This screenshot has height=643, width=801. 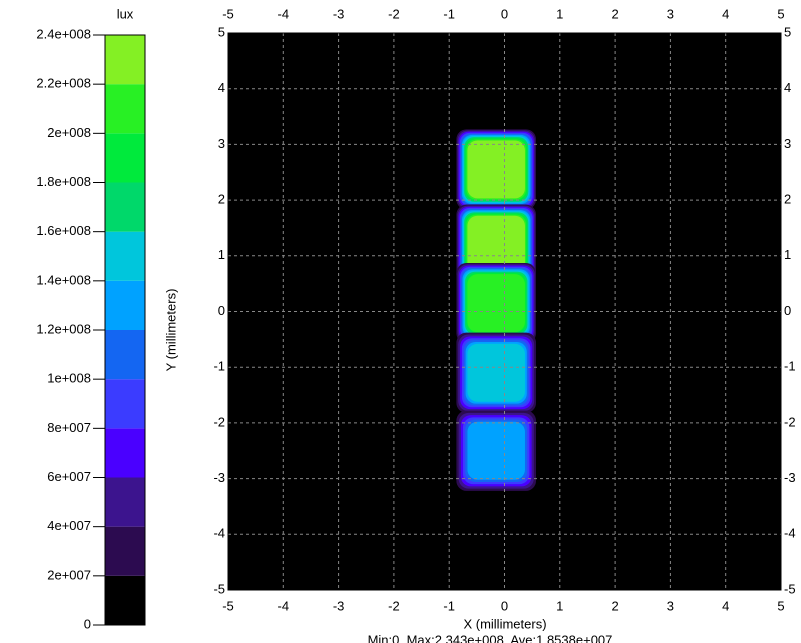 I want to click on colorbar-tick-label: 2.4e+008, so click(x=63, y=33).